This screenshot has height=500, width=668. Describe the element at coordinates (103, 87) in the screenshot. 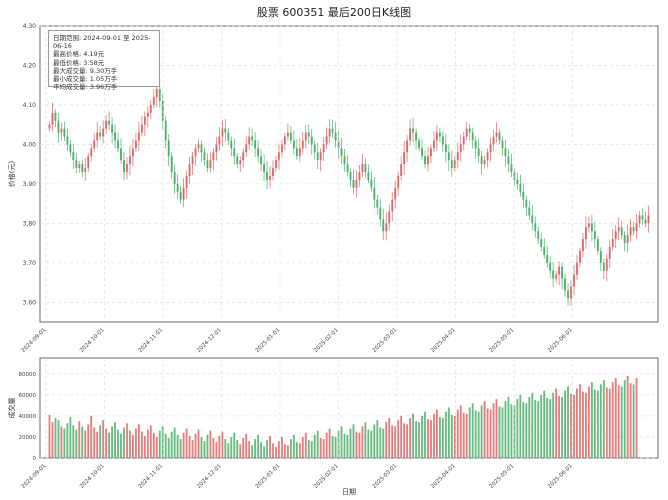

I see `stats-value: 3.96万手` at that location.